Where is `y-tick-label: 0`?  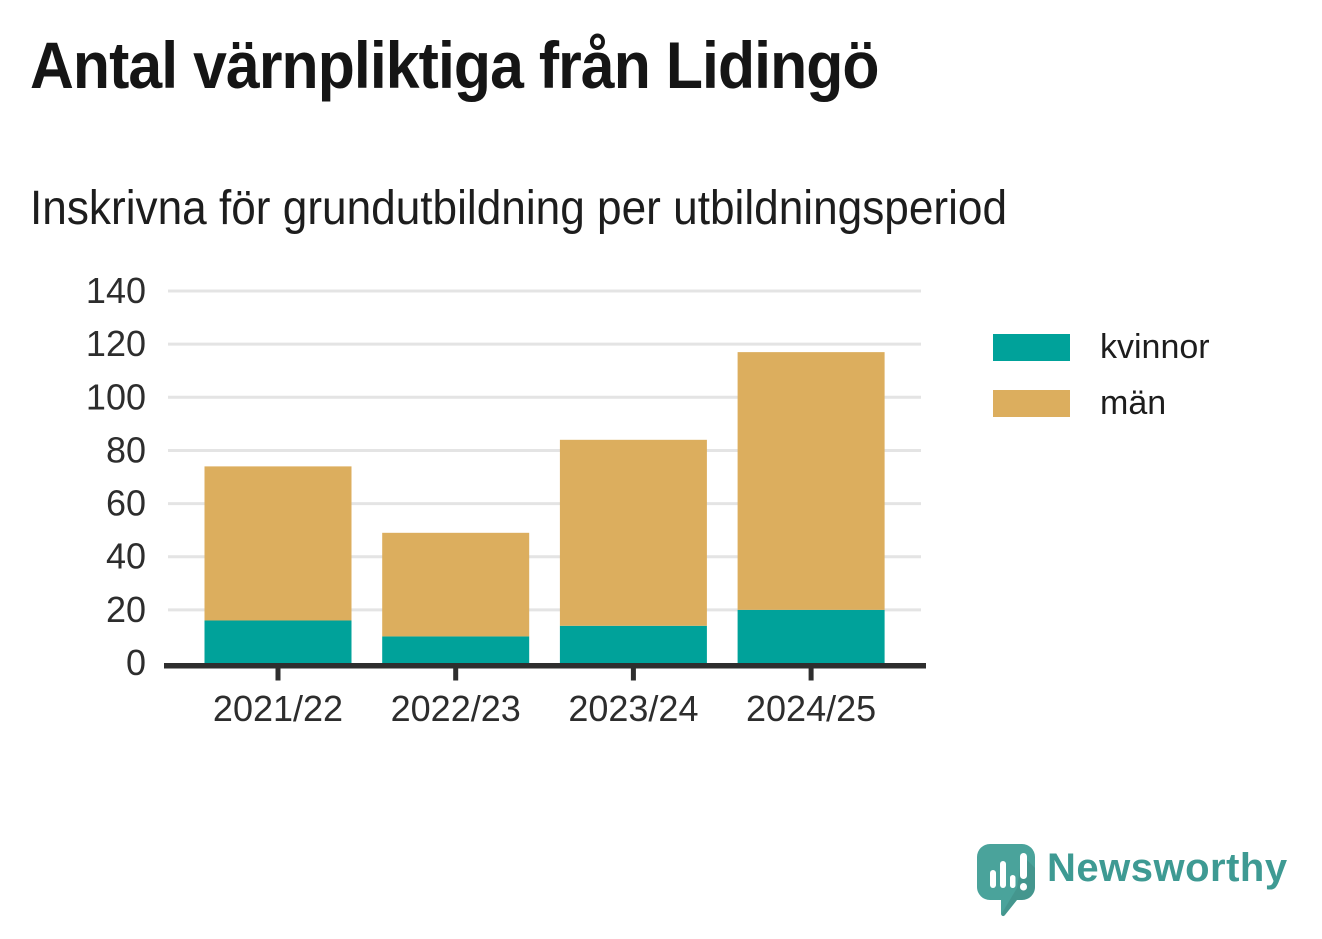 y-tick-label: 0 is located at coordinates (136, 662).